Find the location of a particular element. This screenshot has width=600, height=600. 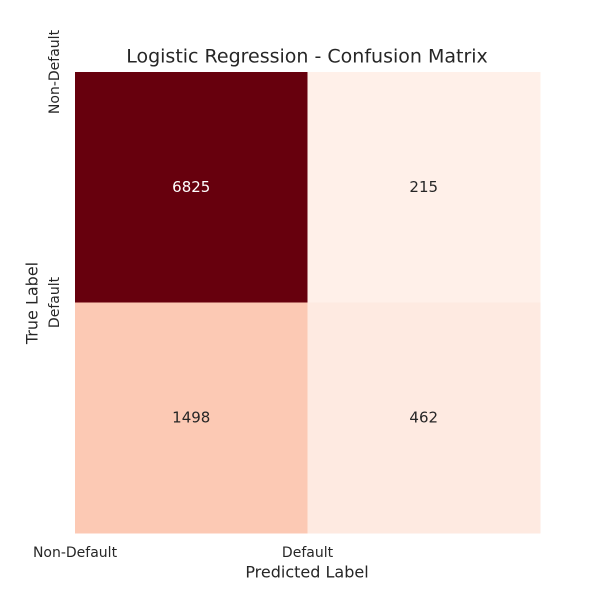

x-axis-label: Predicted Label is located at coordinates (306, 572).